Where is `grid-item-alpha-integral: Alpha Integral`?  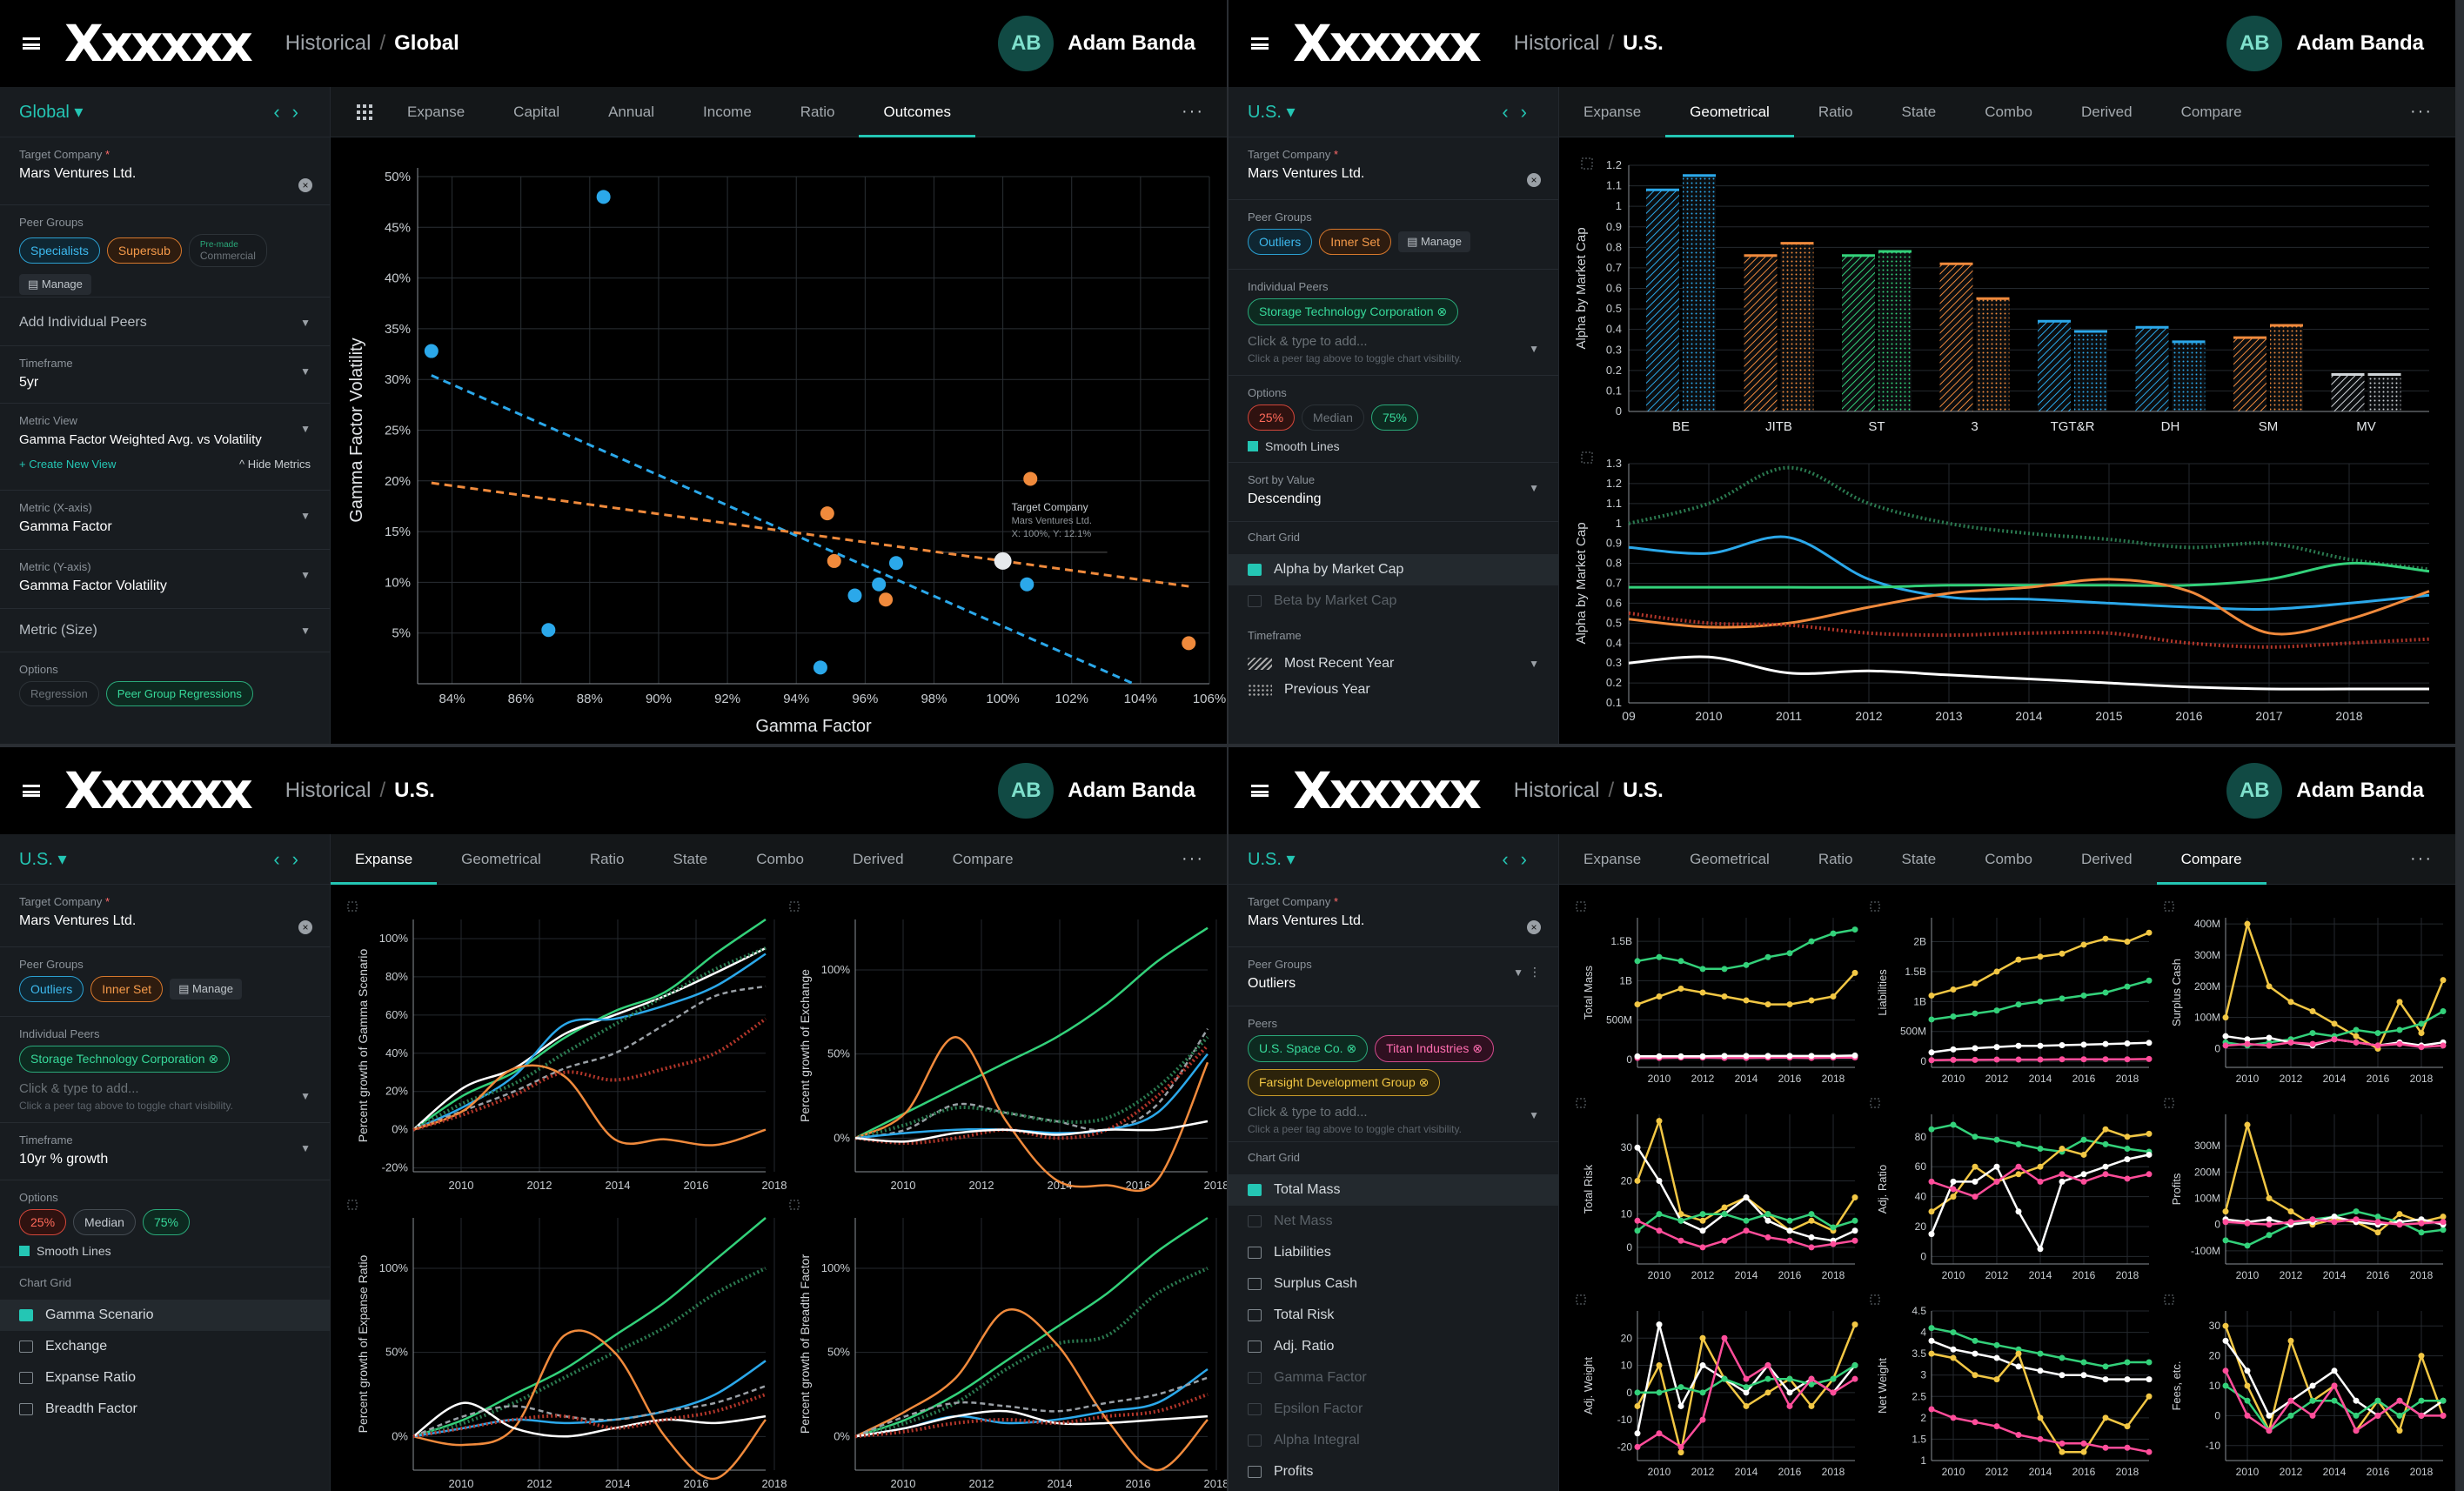
grid-item-alpha-integral: Alpha Integral is located at coordinates (1393, 1440).